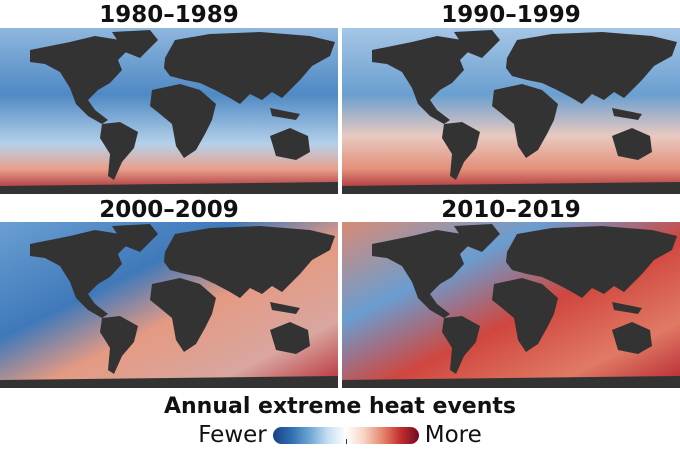 This screenshot has height=450, width=680. I want to click on color-scale-bar, so click(345, 435).